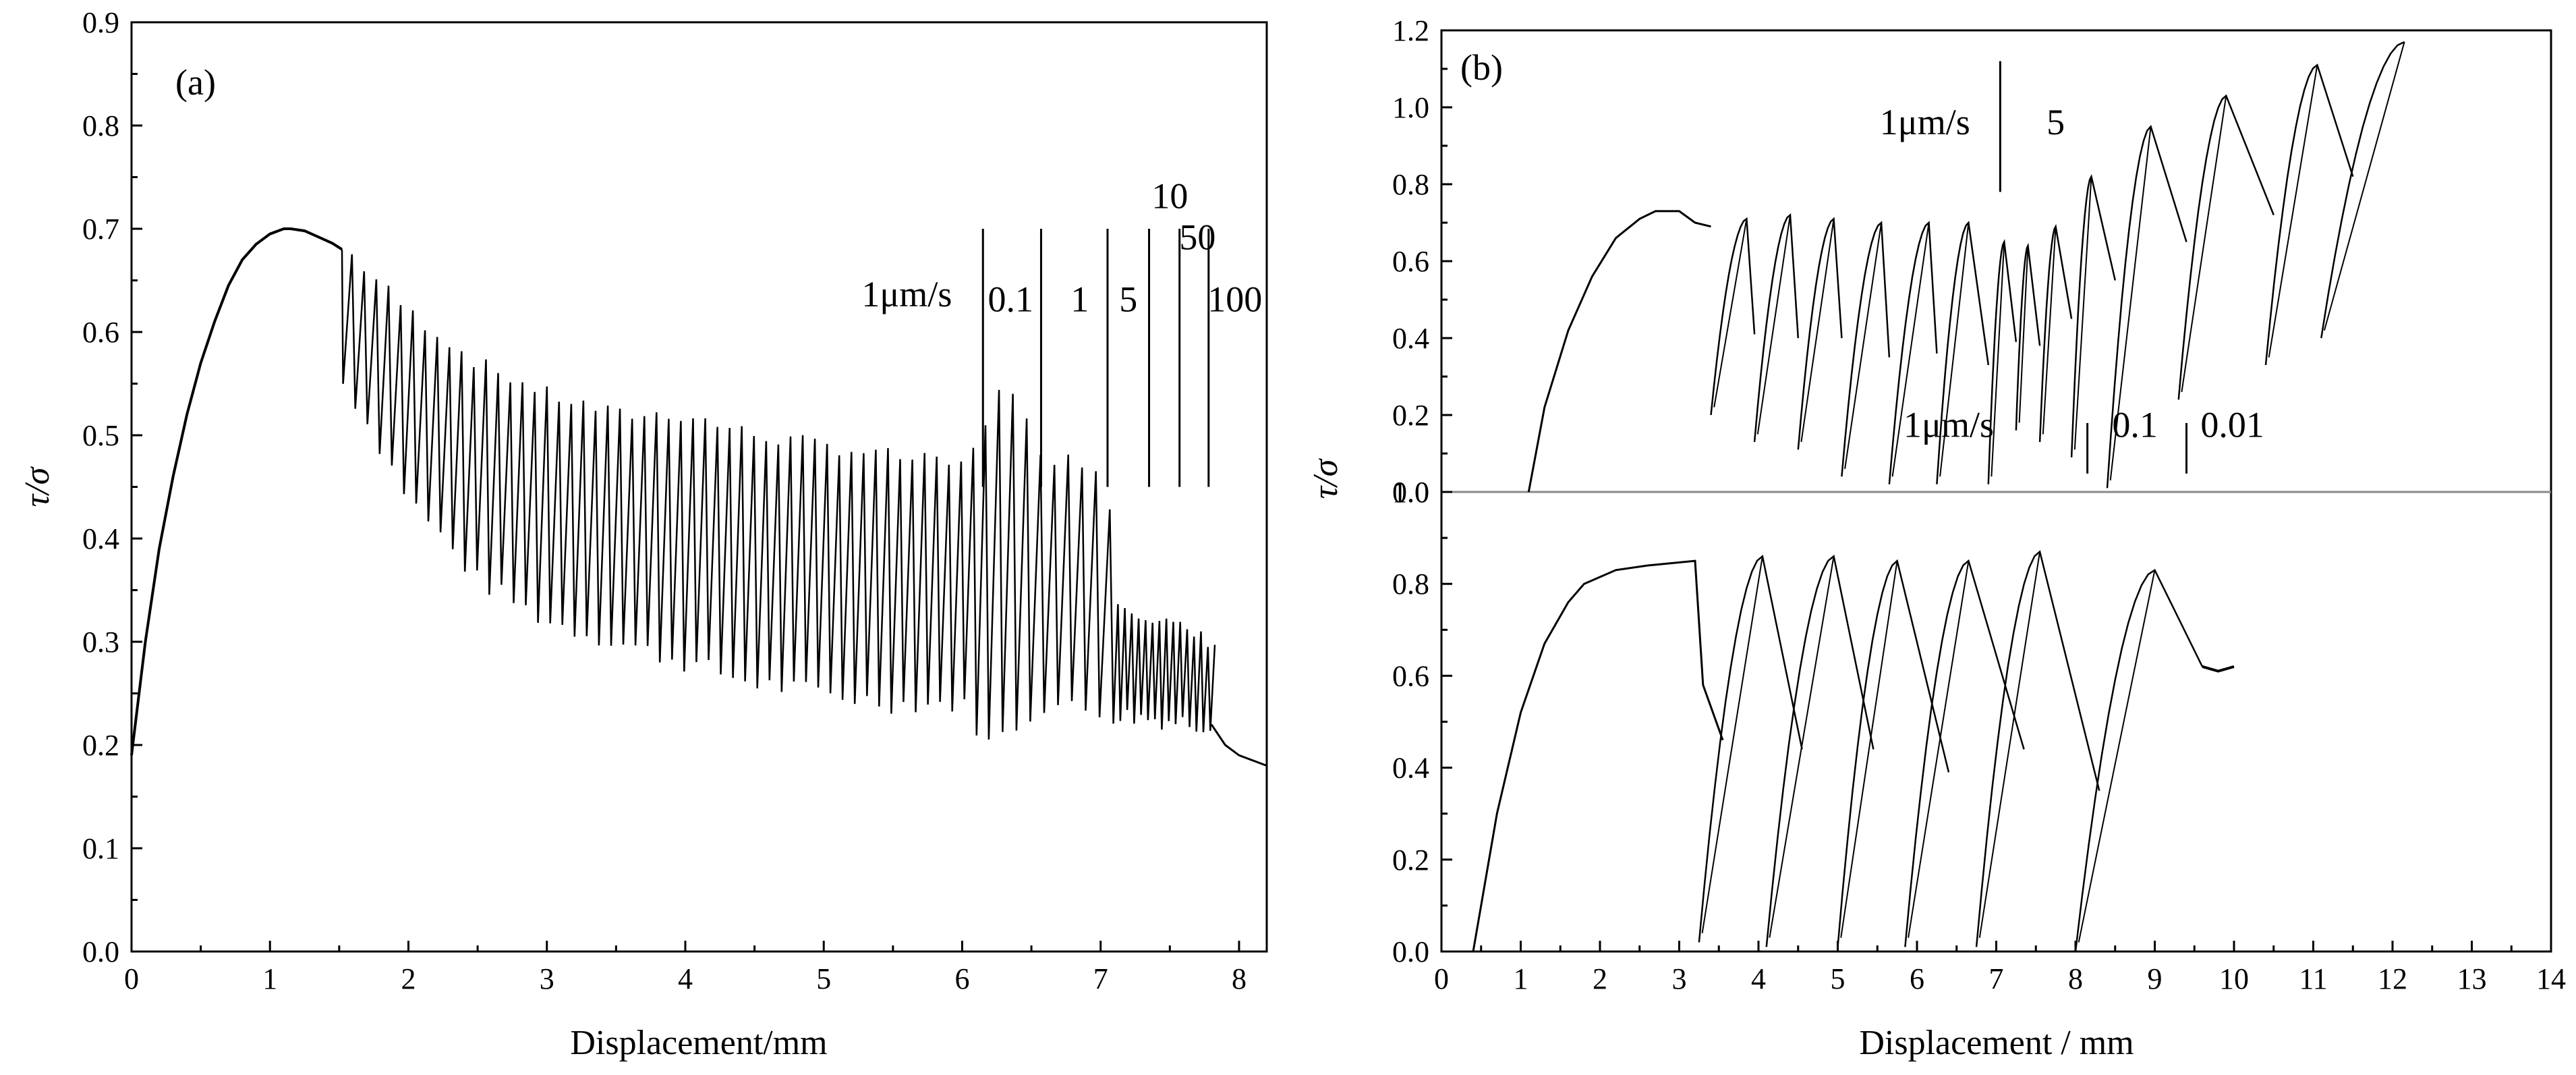 This screenshot has height=1075, width=2576. What do you see at coordinates (1238, 745) in the screenshot?
I see `panel-a-series-tail` at bounding box center [1238, 745].